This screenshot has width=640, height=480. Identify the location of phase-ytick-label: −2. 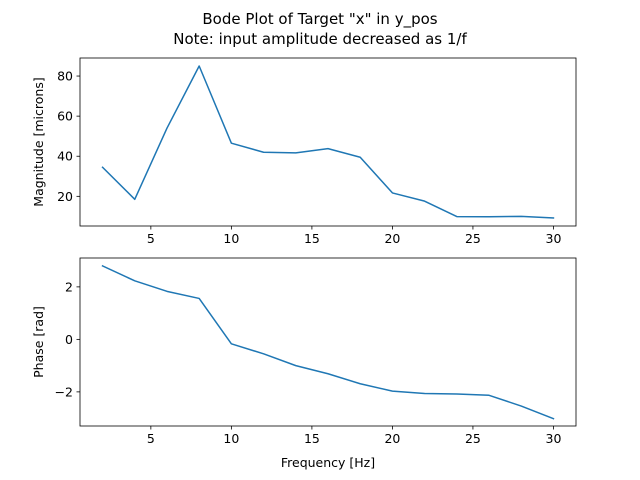
(64, 391).